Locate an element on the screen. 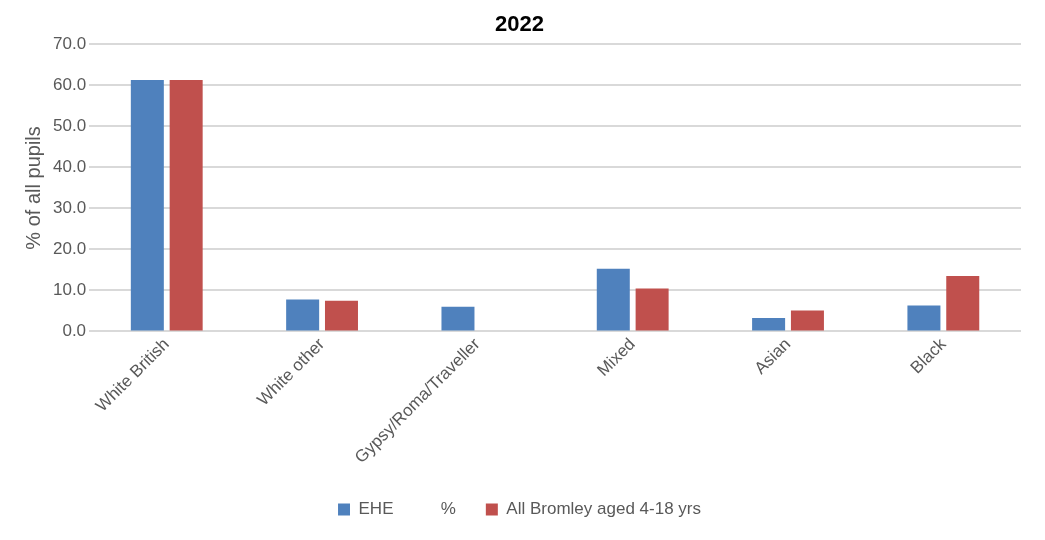  y-axis-title: % of all pupils is located at coordinates (32, 188).